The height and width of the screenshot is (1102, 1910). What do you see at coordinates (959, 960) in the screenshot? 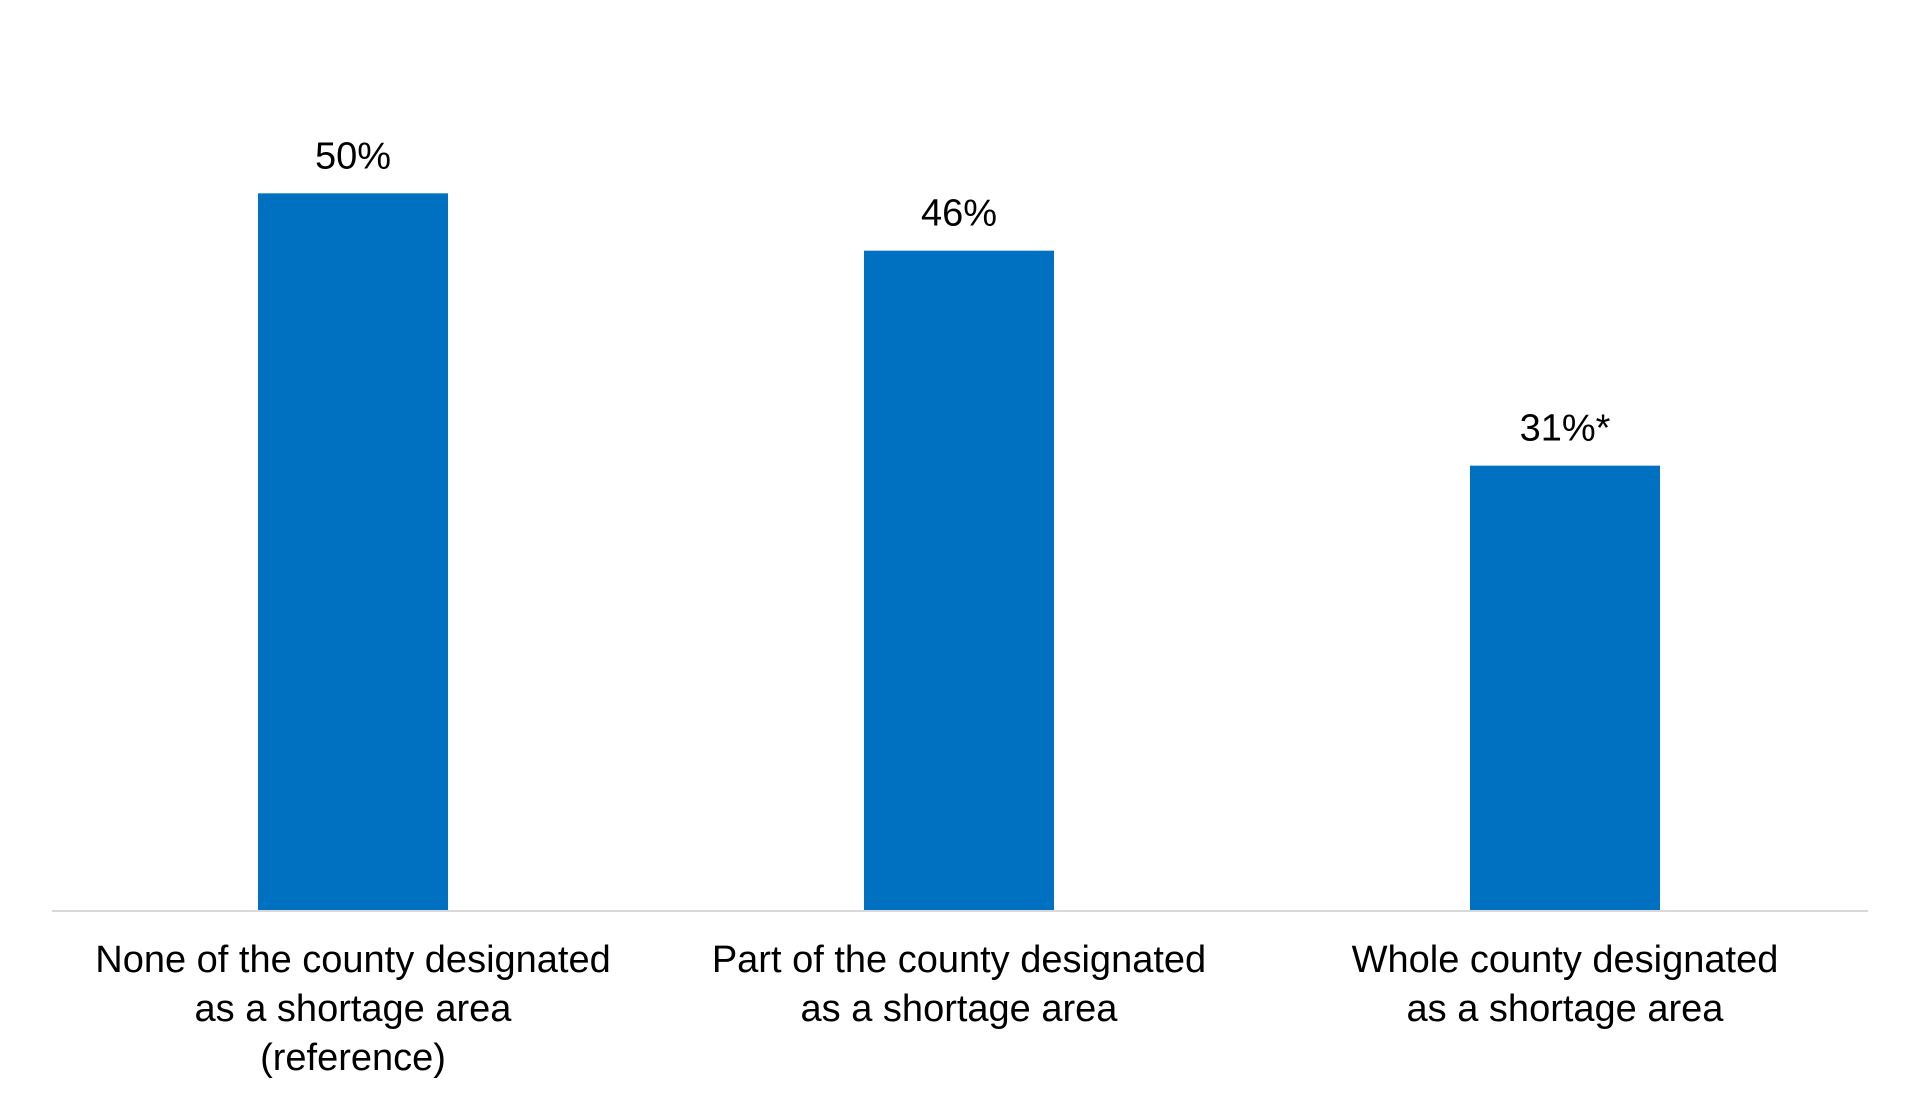
I see `x-tick-label-line: Part of the county designated` at bounding box center [959, 960].